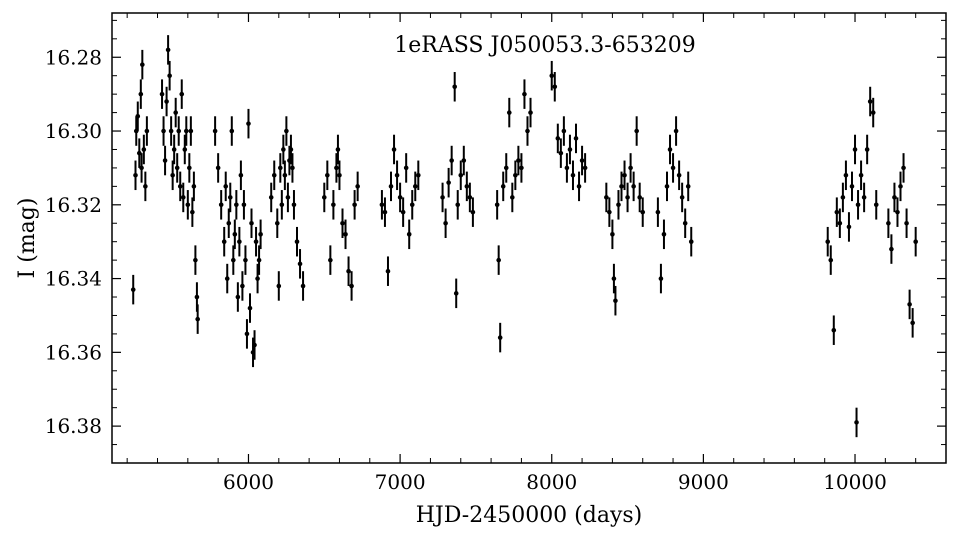  What do you see at coordinates (855, 482) in the screenshot?
I see `x-tick-label: 10000` at bounding box center [855, 482].